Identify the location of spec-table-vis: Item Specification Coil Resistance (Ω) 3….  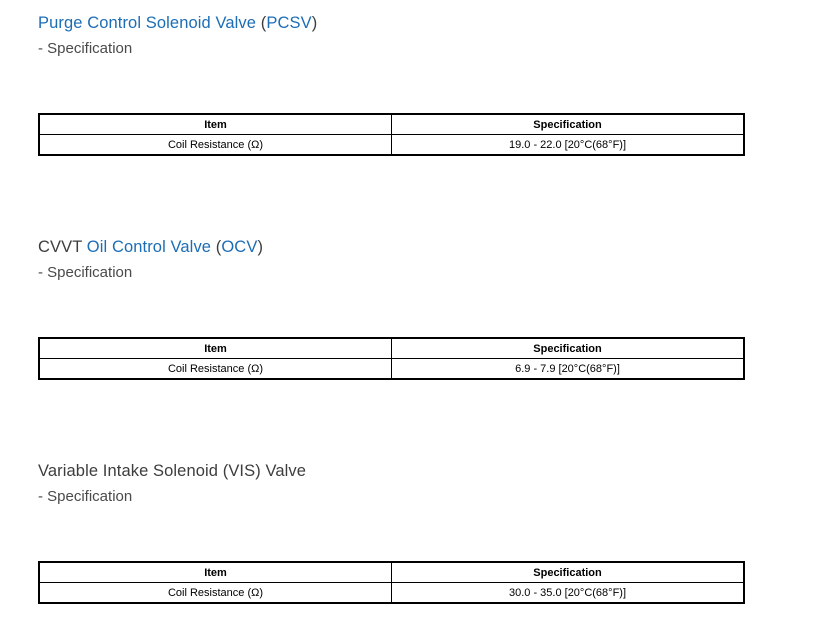
(391, 582).